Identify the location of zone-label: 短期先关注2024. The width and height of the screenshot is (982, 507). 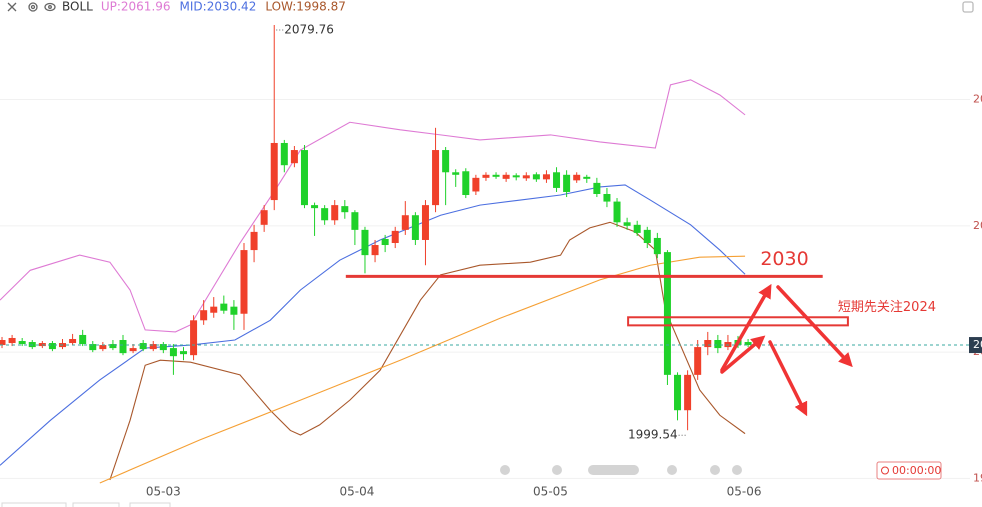
(887, 307).